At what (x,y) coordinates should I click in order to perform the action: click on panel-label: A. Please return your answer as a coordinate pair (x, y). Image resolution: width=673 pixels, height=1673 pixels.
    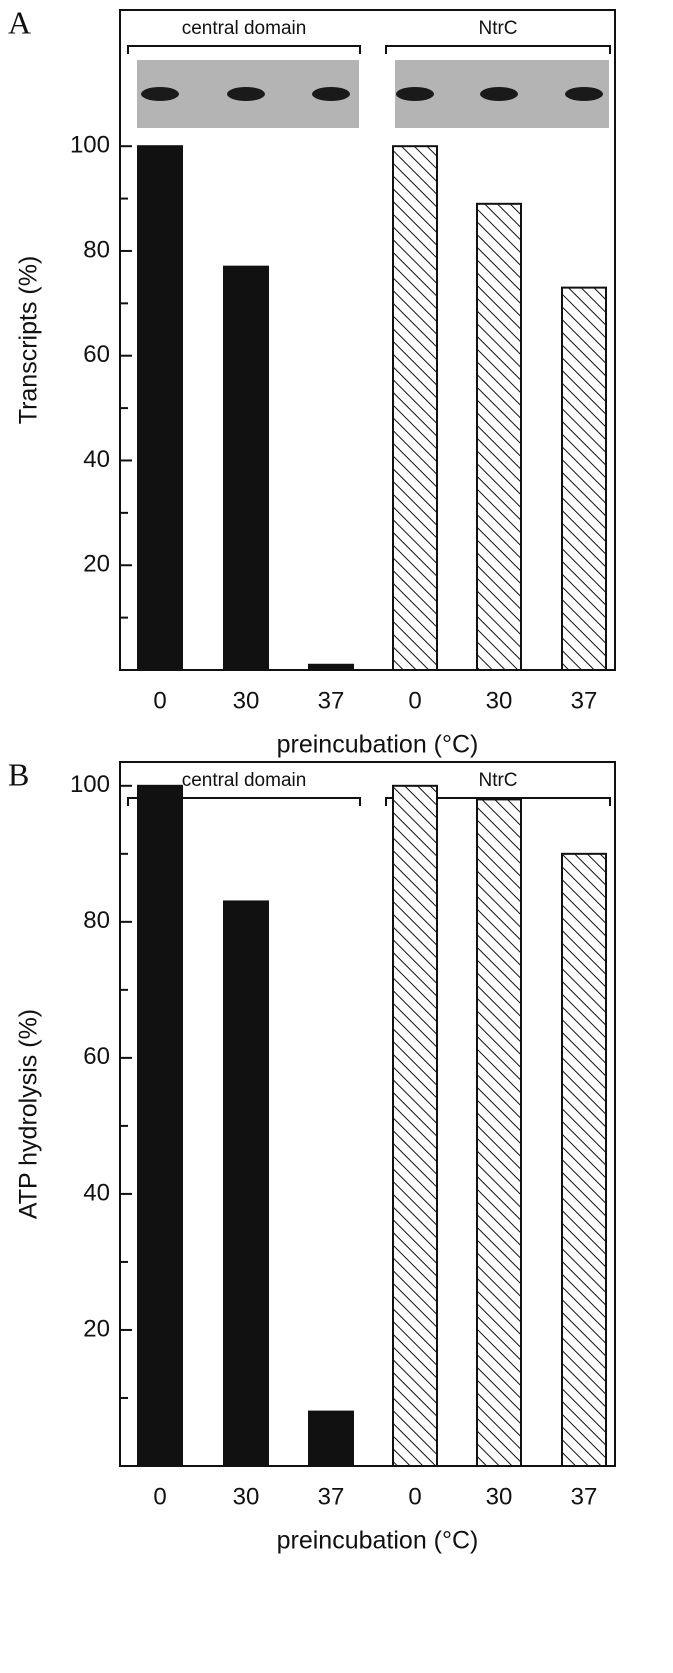
    Looking at the image, I should click on (19, 22).